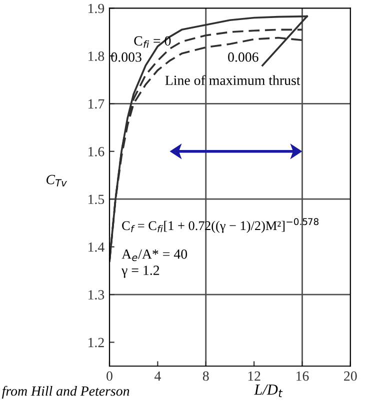 This screenshot has height=410, width=365. I want to click on y-axis-title: C$_{Tv}$, so click(56, 180).